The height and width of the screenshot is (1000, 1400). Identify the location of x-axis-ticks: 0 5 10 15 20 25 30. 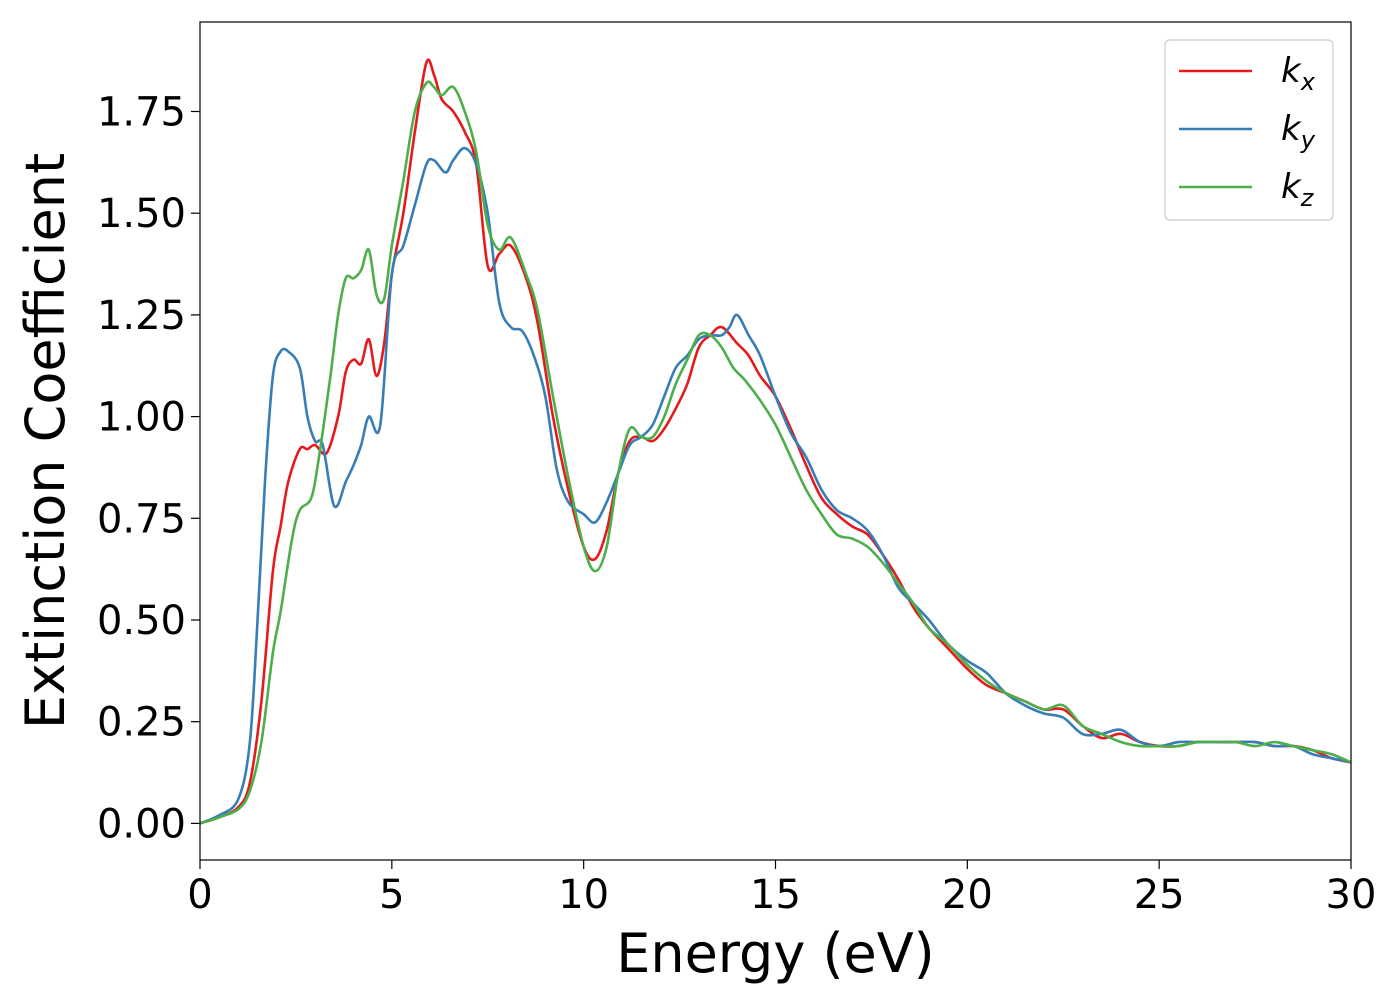
(781, 889).